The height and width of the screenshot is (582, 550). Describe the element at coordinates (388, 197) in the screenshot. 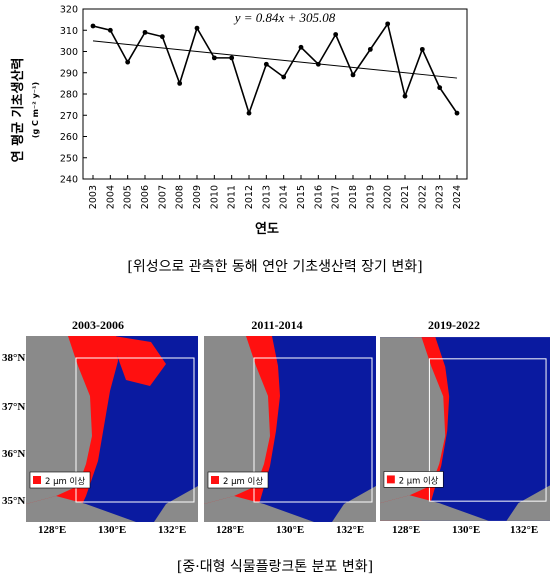

I see `x-tick-label: 2020` at that location.